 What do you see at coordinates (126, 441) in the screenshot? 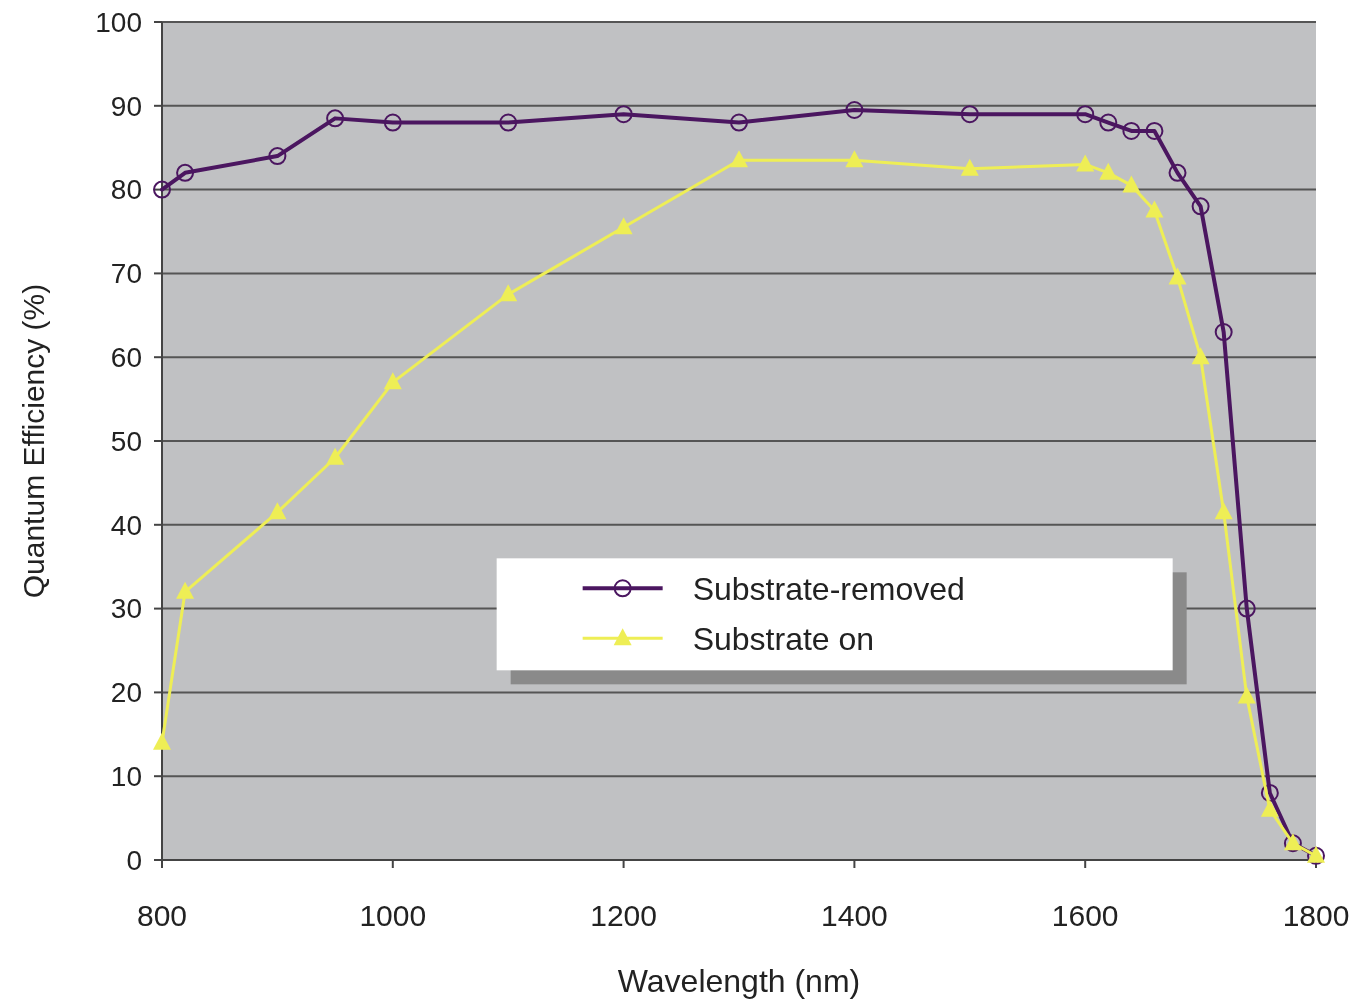
I see `y-tick-label: 50` at bounding box center [126, 441].